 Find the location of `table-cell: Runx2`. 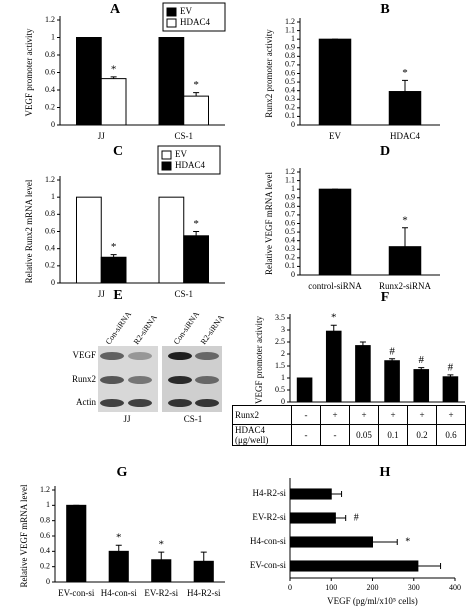

table-cell: Runx2 is located at coordinates (262, 415).